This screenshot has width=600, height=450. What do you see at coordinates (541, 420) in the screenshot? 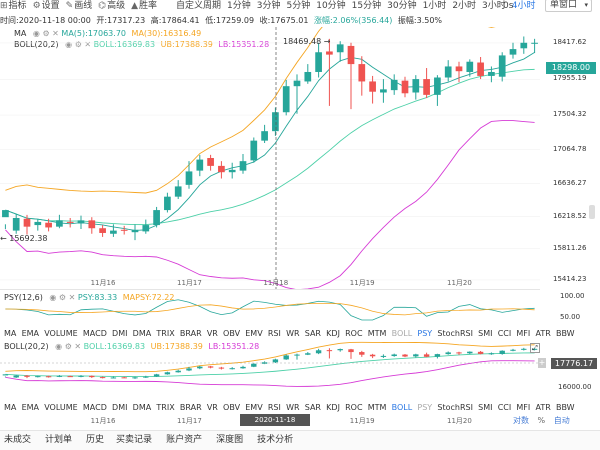
I see `percent-scale-button: %` at bounding box center [541, 420].